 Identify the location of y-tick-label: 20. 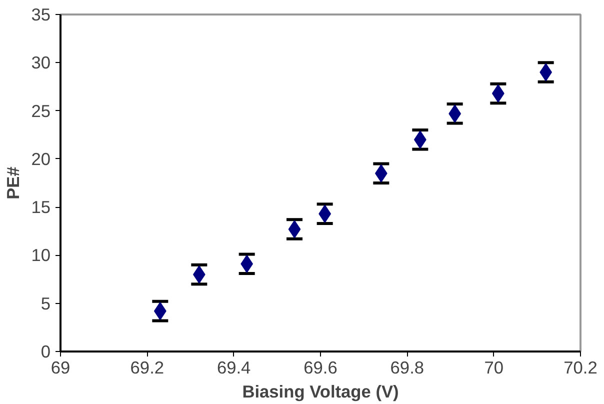
(41, 158).